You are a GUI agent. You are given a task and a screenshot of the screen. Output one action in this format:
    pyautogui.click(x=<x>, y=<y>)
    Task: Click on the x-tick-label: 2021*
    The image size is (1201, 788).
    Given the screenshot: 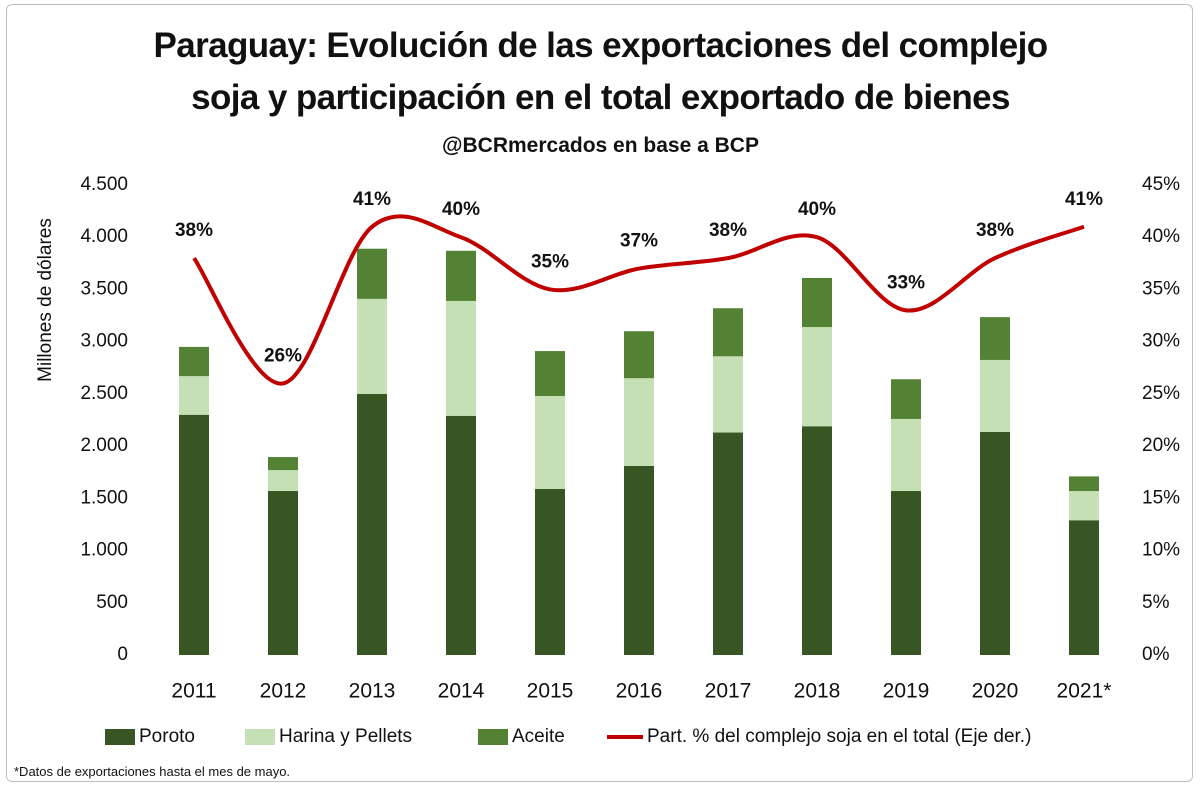 What is the action you would take?
    pyautogui.click(x=1084, y=691)
    